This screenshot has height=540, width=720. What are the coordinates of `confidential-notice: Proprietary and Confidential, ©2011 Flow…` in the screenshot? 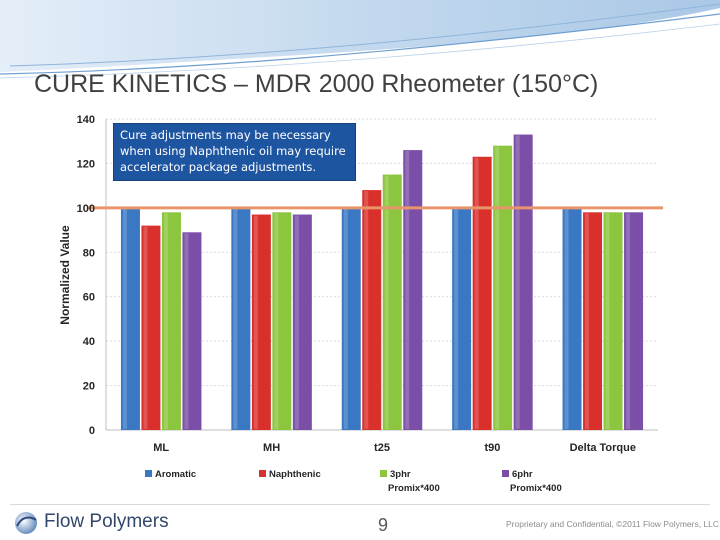 It's located at (613, 524).